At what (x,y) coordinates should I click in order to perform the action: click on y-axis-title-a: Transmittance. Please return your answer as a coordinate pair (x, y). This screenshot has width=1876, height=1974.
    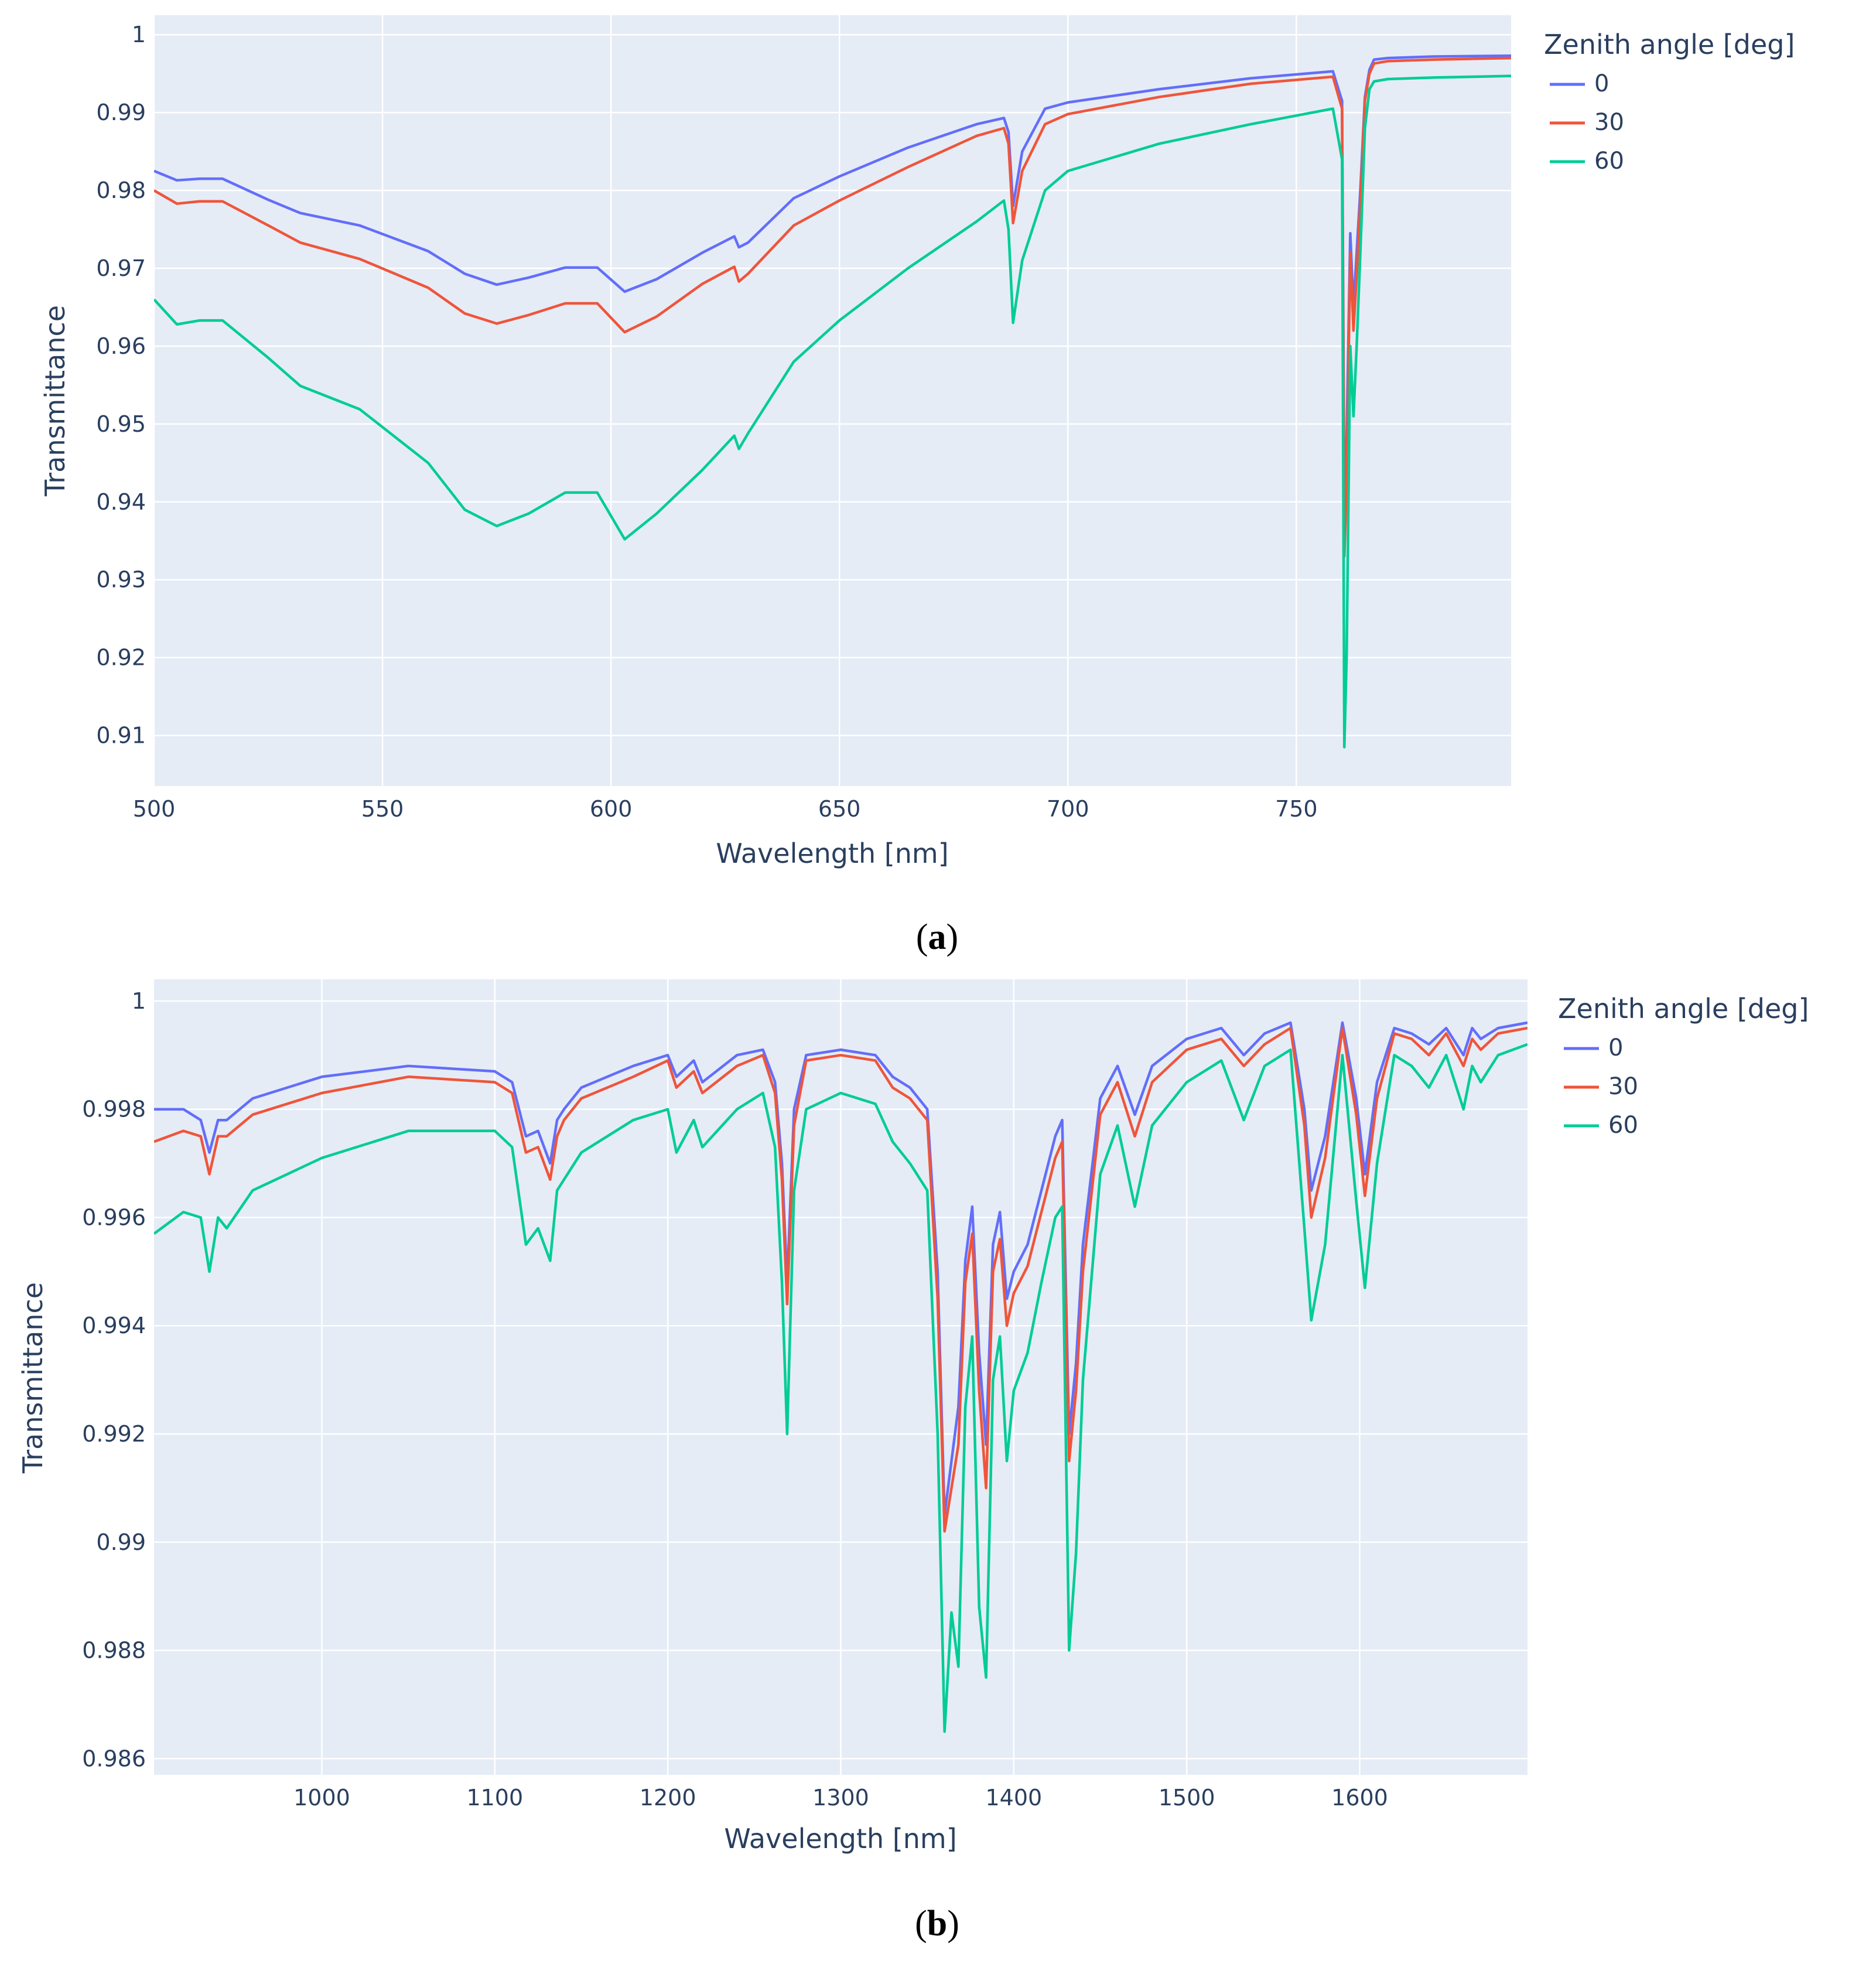
    Looking at the image, I should click on (55, 401).